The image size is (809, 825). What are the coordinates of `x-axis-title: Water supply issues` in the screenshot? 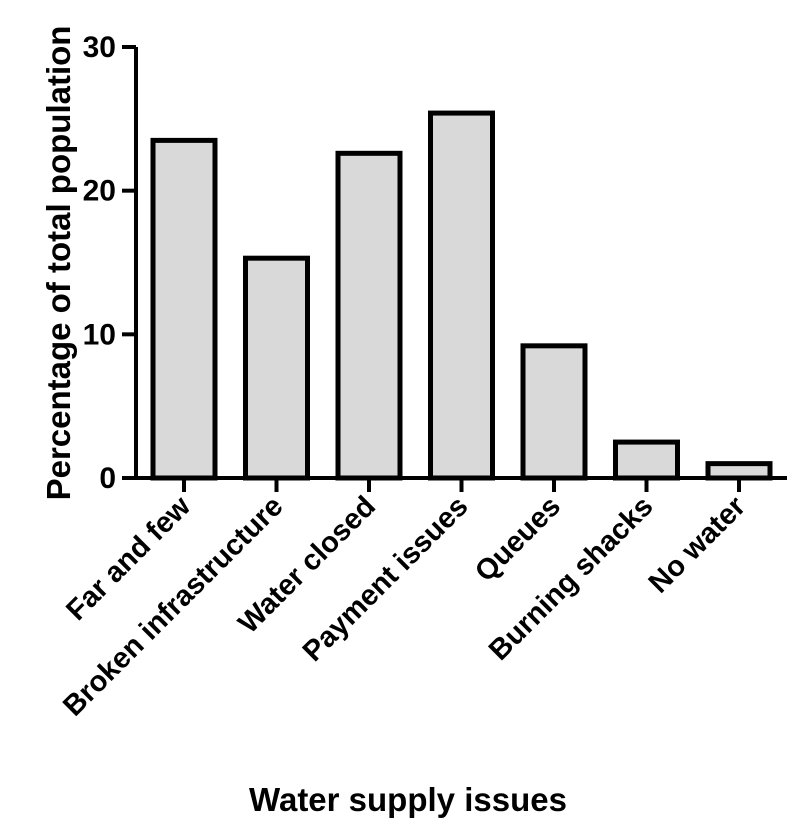 It's located at (408, 799).